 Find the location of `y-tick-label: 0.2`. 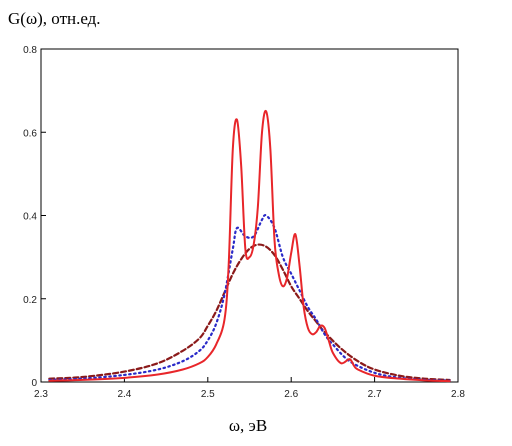

y-tick-label: 0.2 is located at coordinates (30, 300).